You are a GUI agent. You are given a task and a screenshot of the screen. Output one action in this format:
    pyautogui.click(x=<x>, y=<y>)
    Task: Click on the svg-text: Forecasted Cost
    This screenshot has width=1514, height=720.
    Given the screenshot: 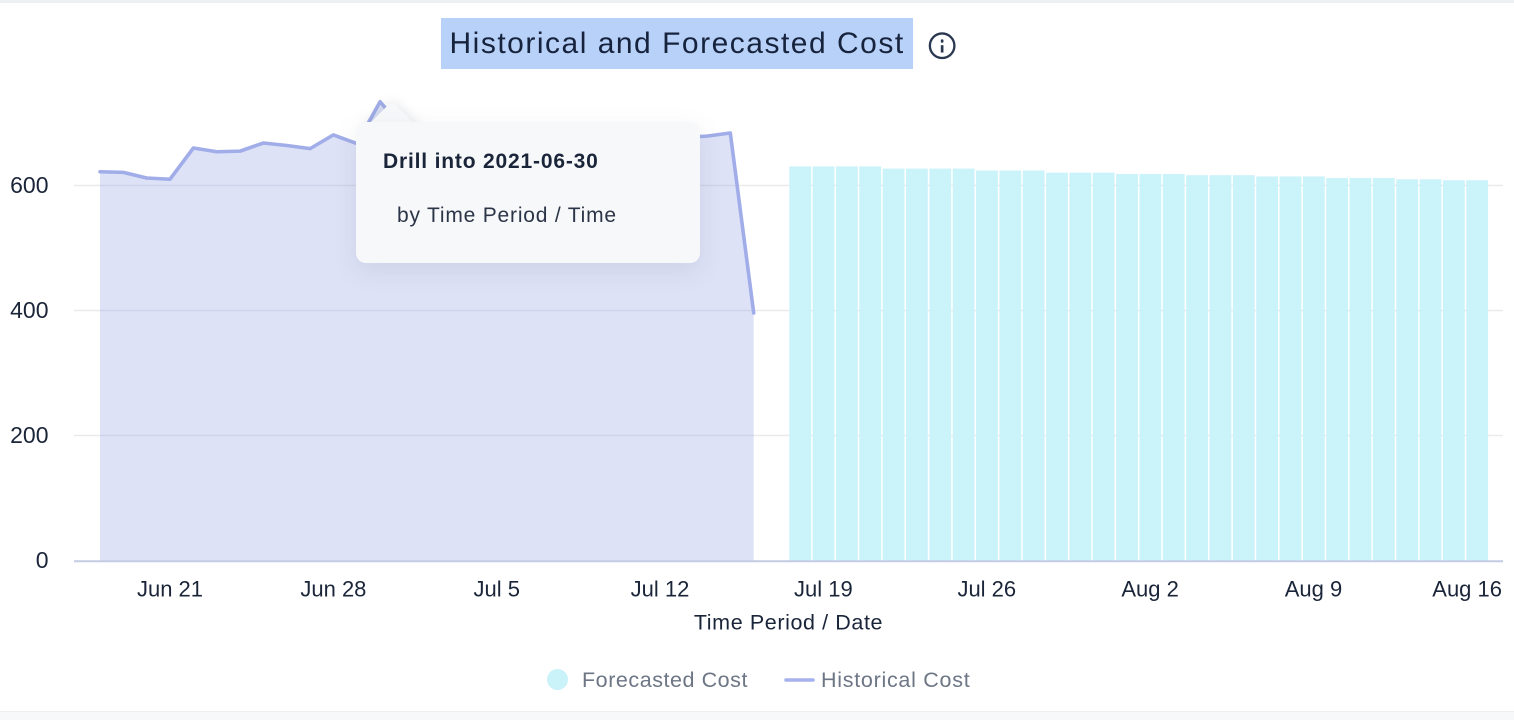 What is the action you would take?
    pyautogui.click(x=665, y=680)
    